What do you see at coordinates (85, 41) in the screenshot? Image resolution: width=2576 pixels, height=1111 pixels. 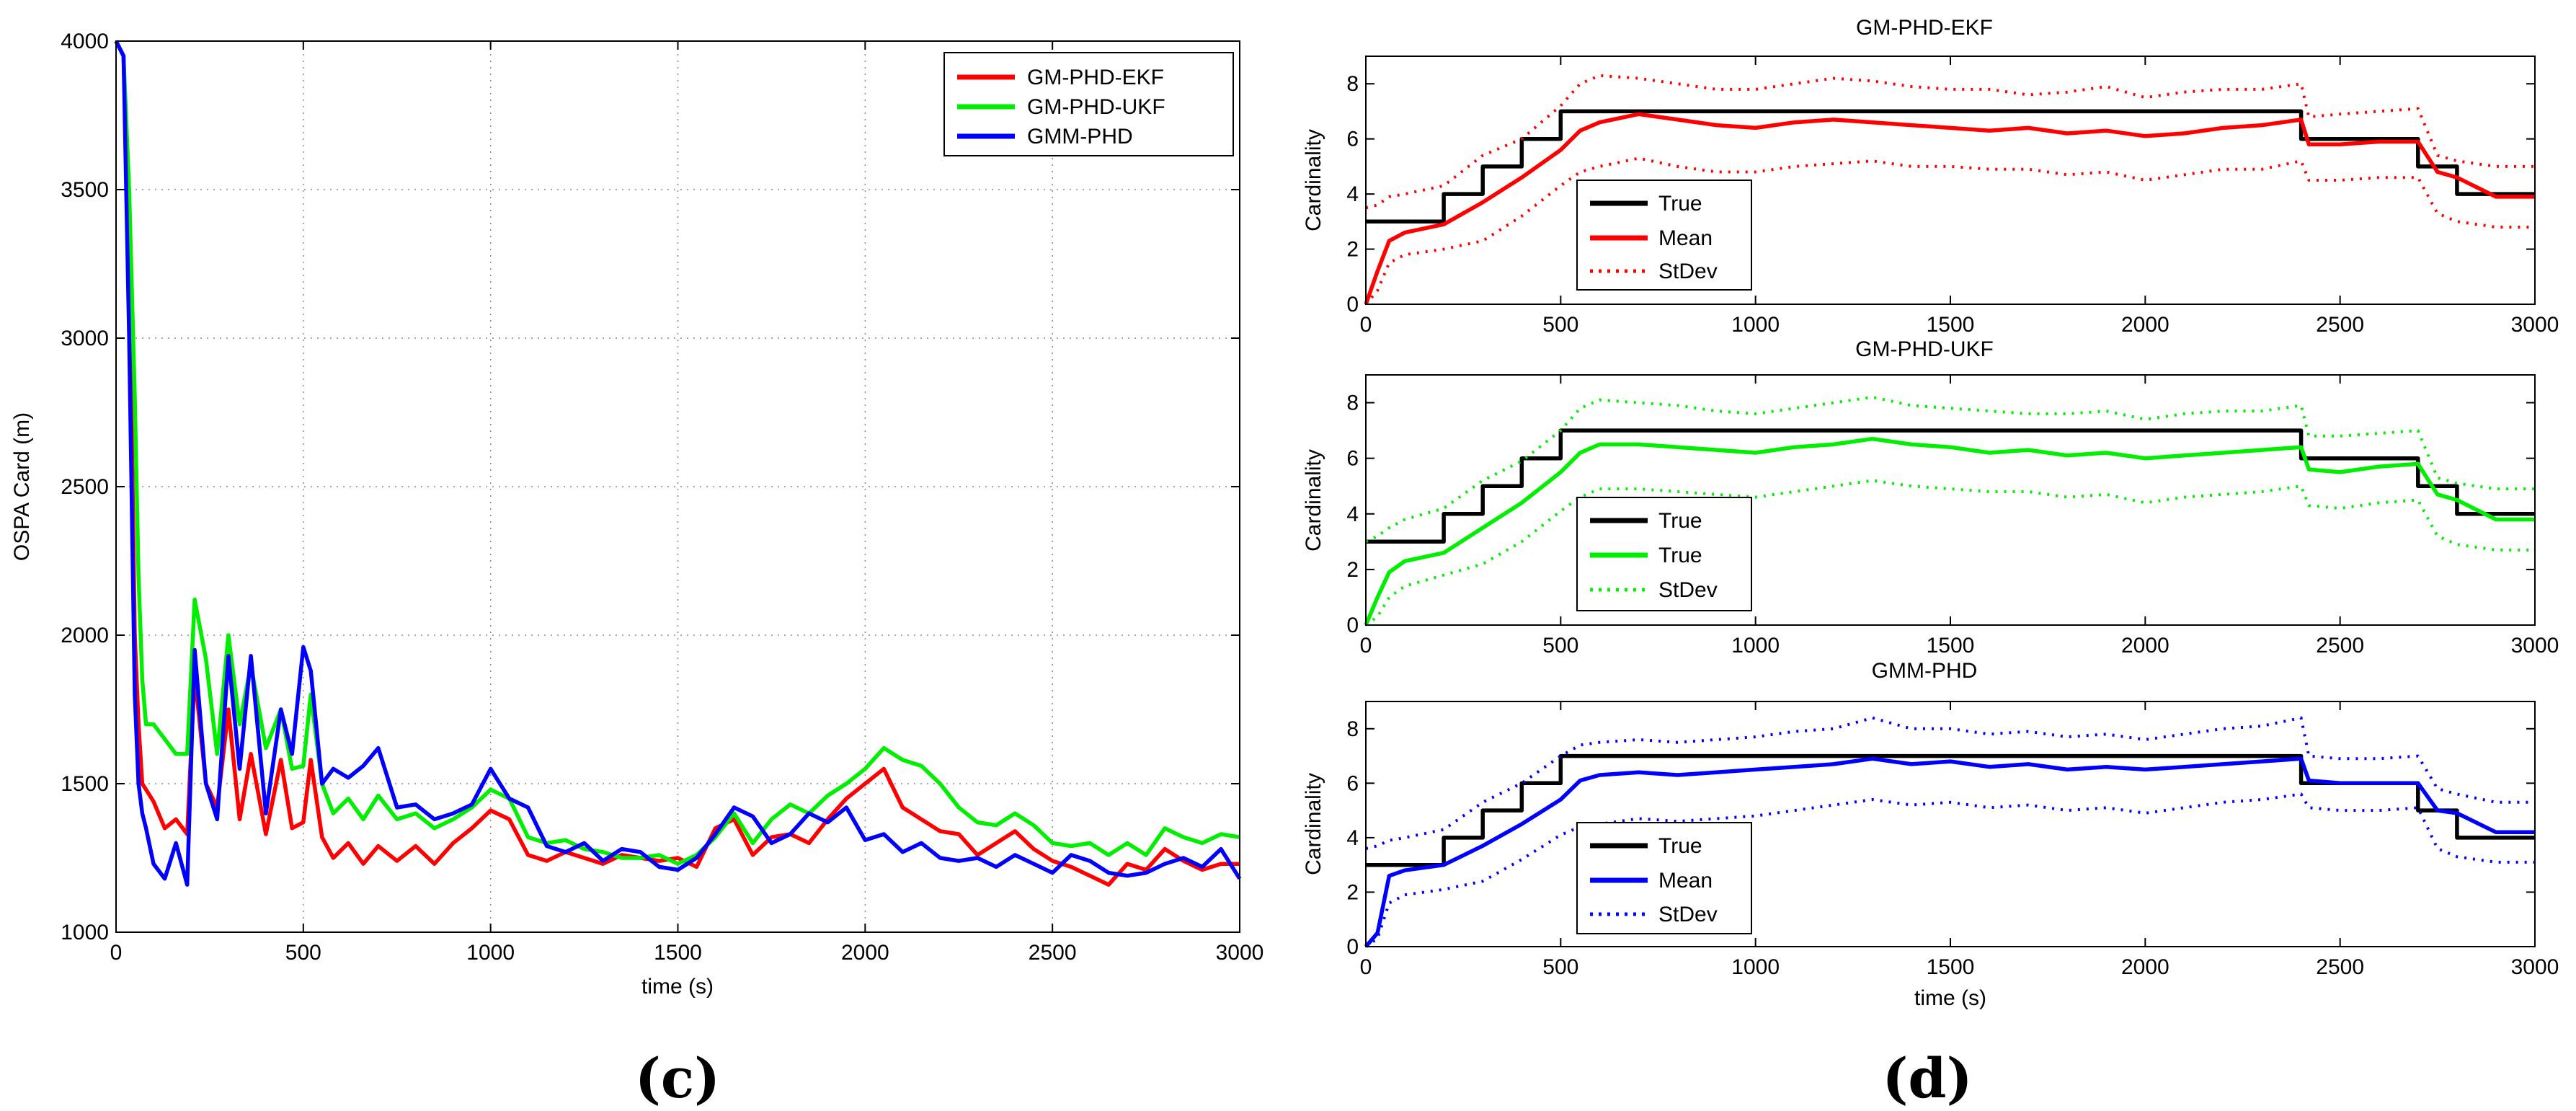 I see `y-tick-label: 4000` at bounding box center [85, 41].